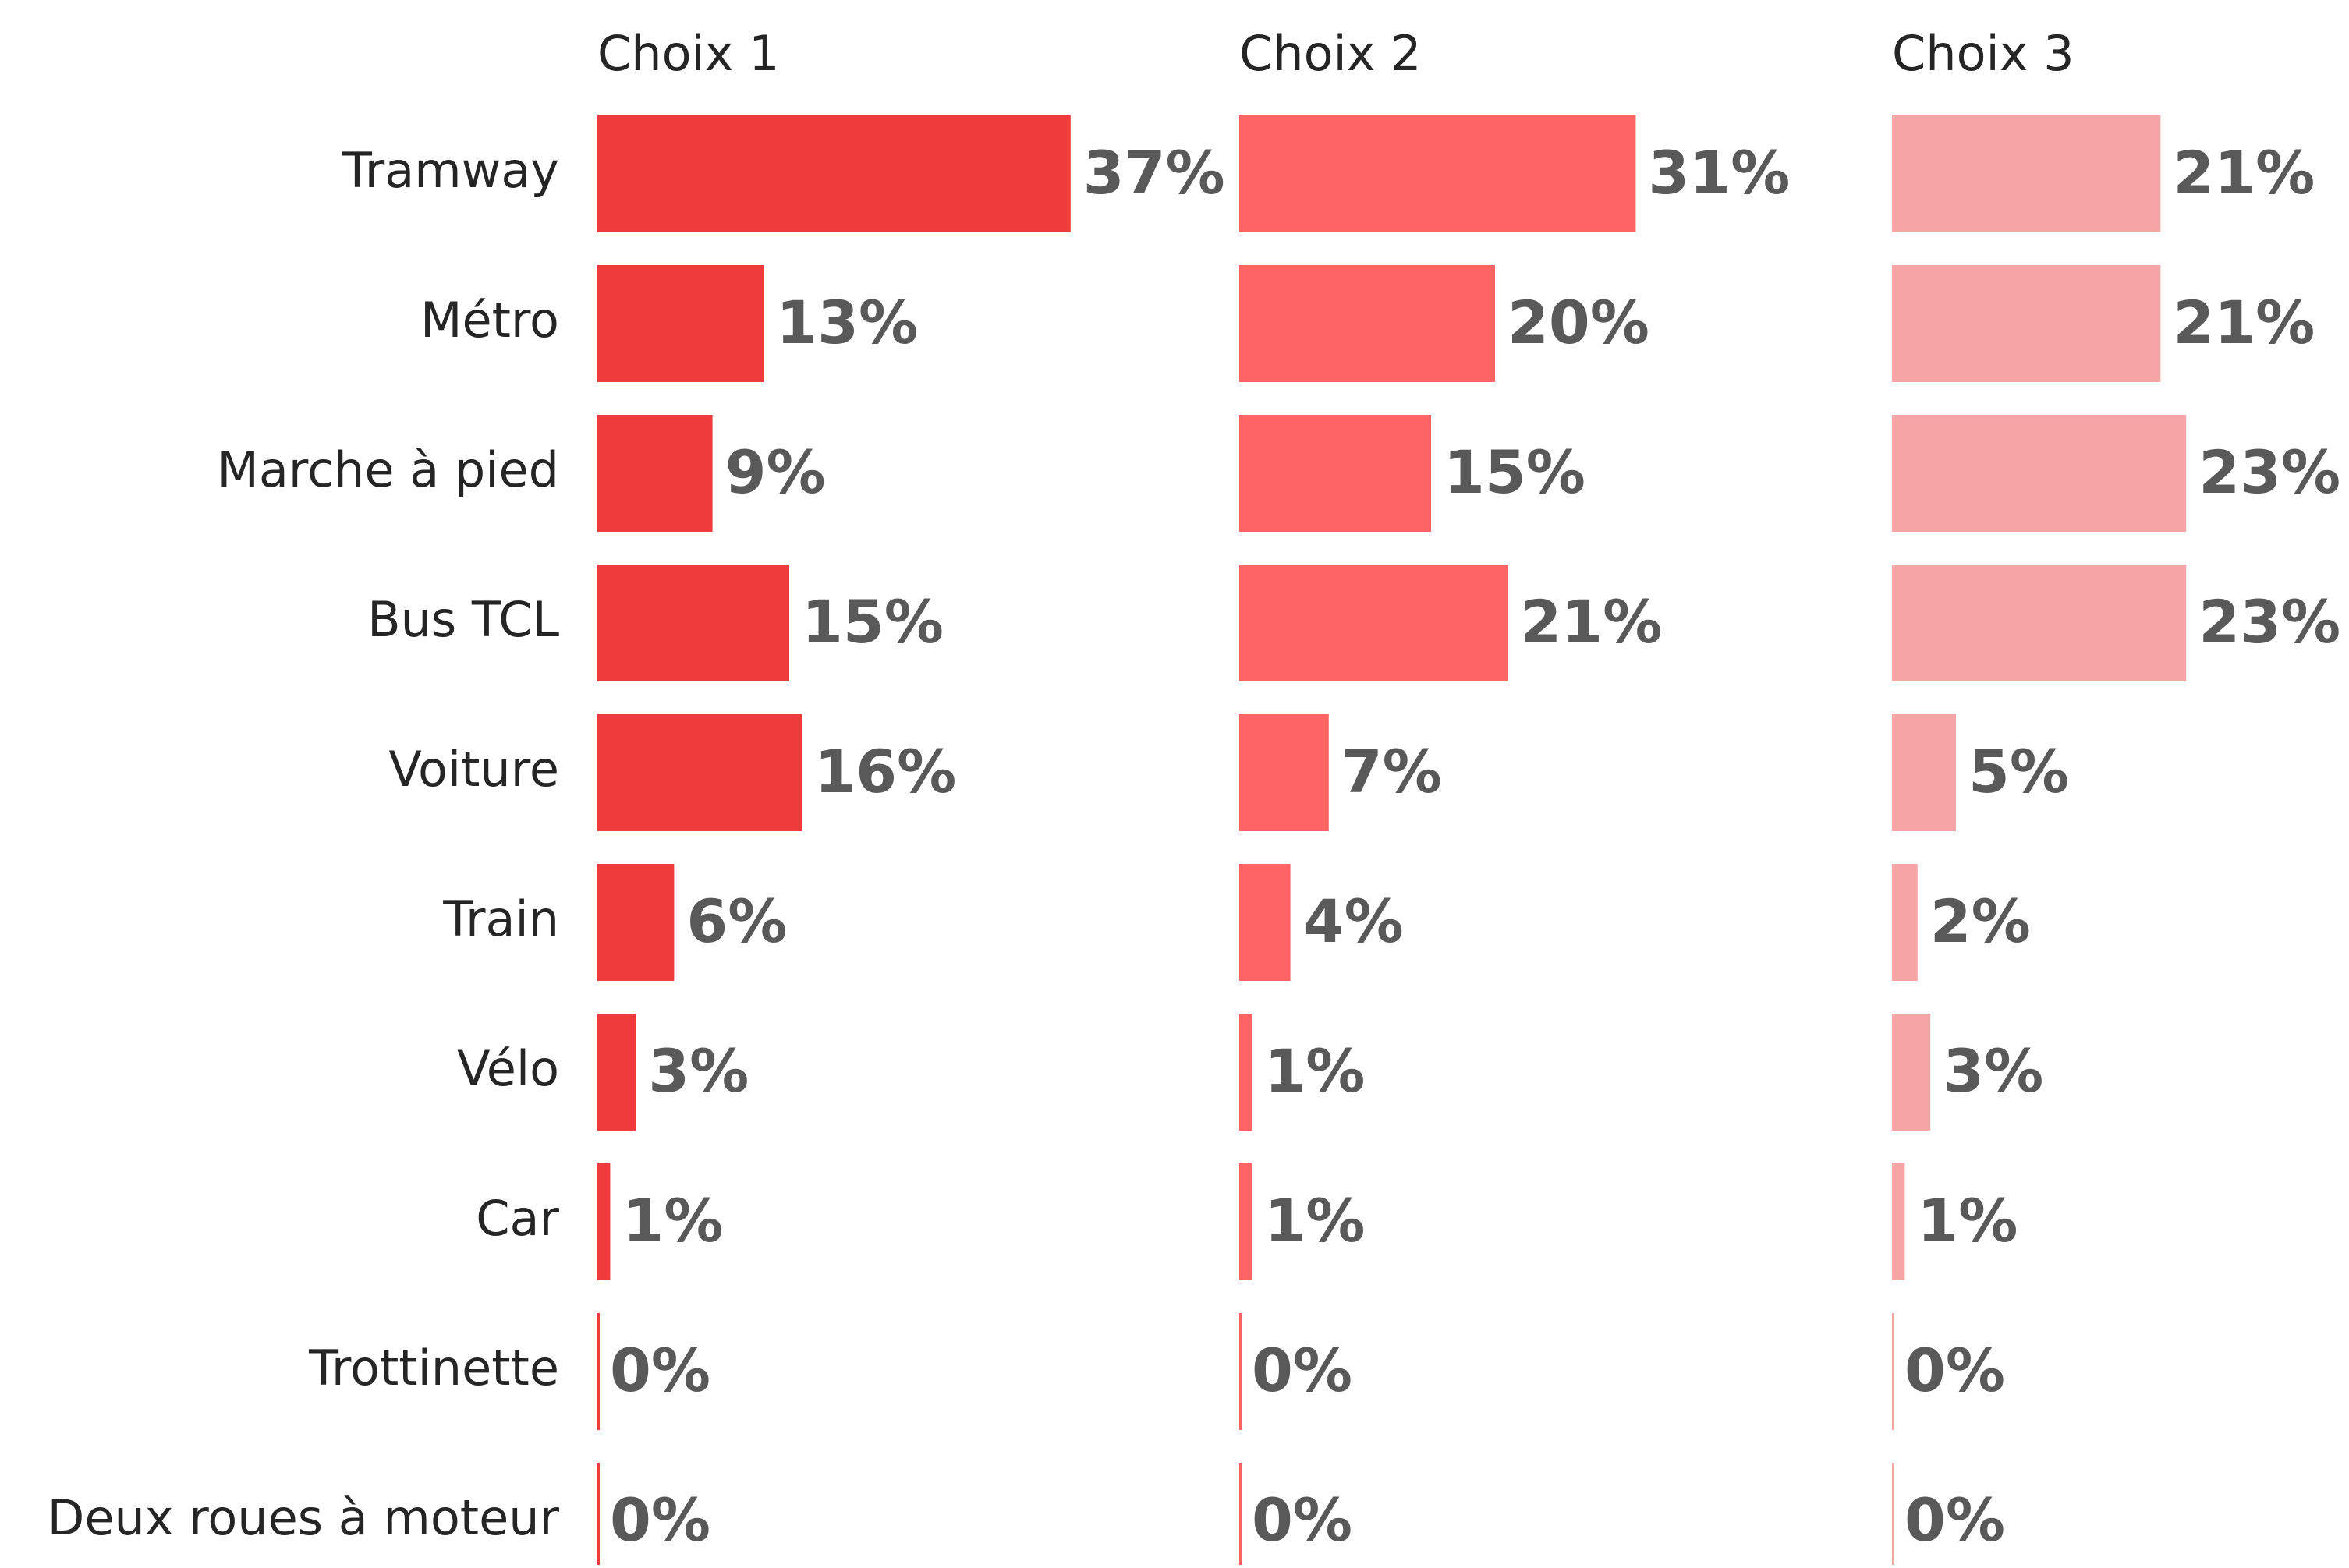  I want to click on value-label: 31%, so click(1719, 172).